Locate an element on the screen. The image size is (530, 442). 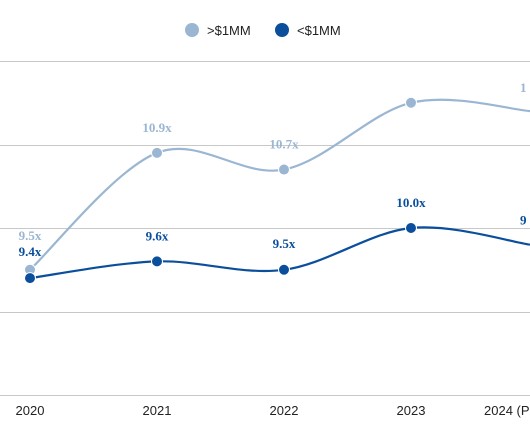
data-label: 10.0x is located at coordinates (411, 202).